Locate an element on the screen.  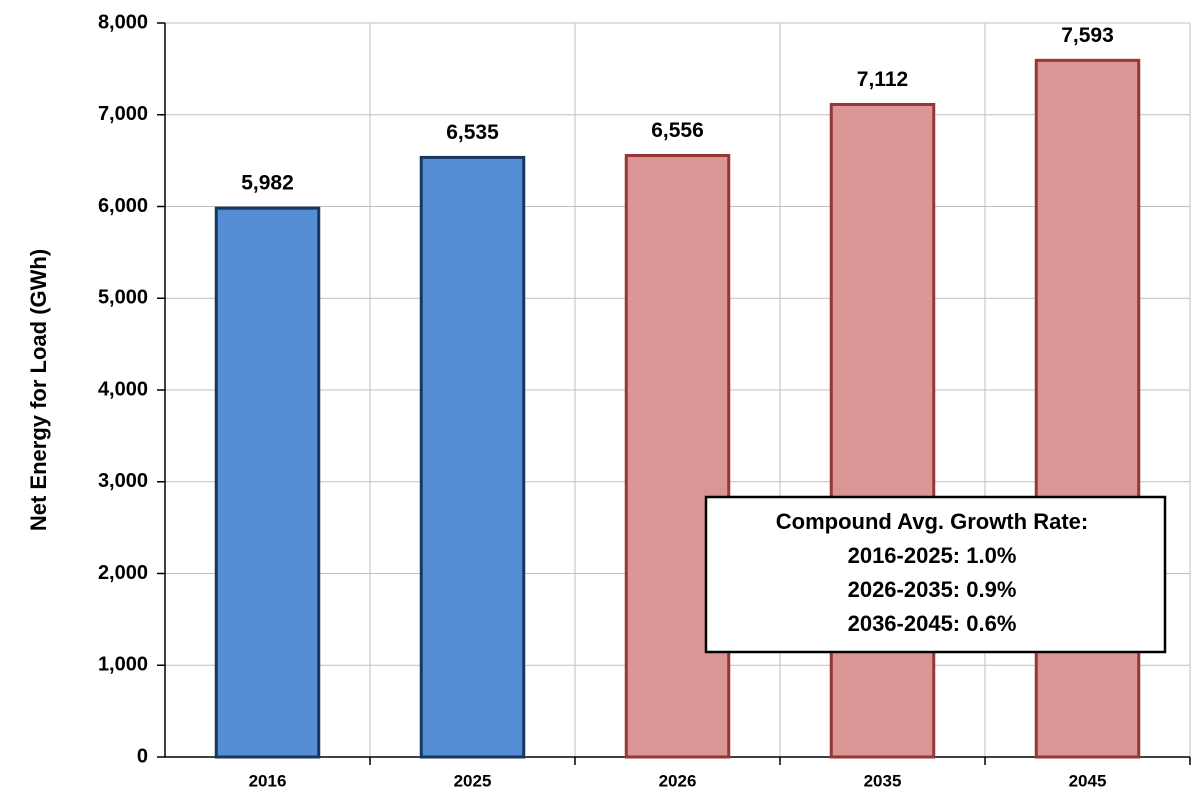
value-label: 7,112 is located at coordinates (882, 79).